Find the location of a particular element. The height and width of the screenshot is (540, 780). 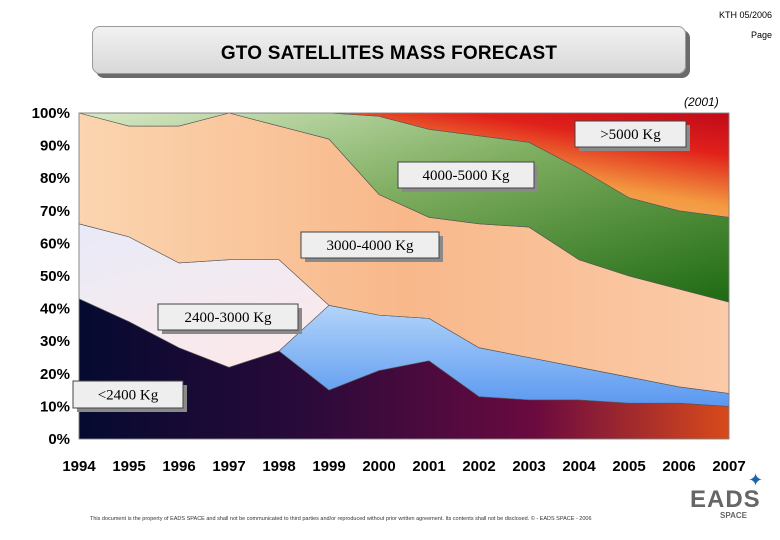

series-label: >5000 Kg is located at coordinates (630, 135).